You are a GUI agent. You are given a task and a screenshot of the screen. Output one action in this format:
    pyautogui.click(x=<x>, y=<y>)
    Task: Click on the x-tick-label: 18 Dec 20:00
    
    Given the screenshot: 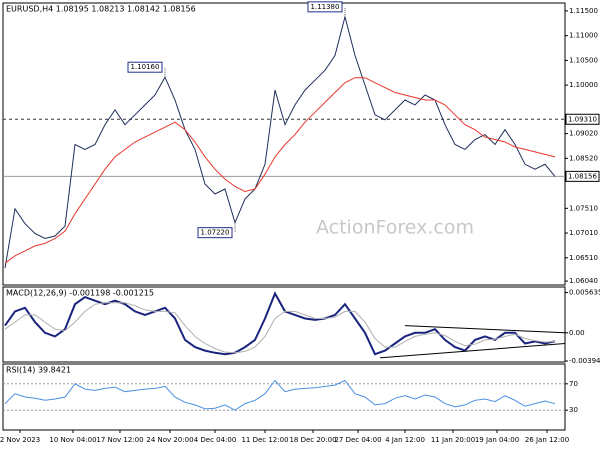 What is the action you would take?
    pyautogui.click(x=312, y=440)
    